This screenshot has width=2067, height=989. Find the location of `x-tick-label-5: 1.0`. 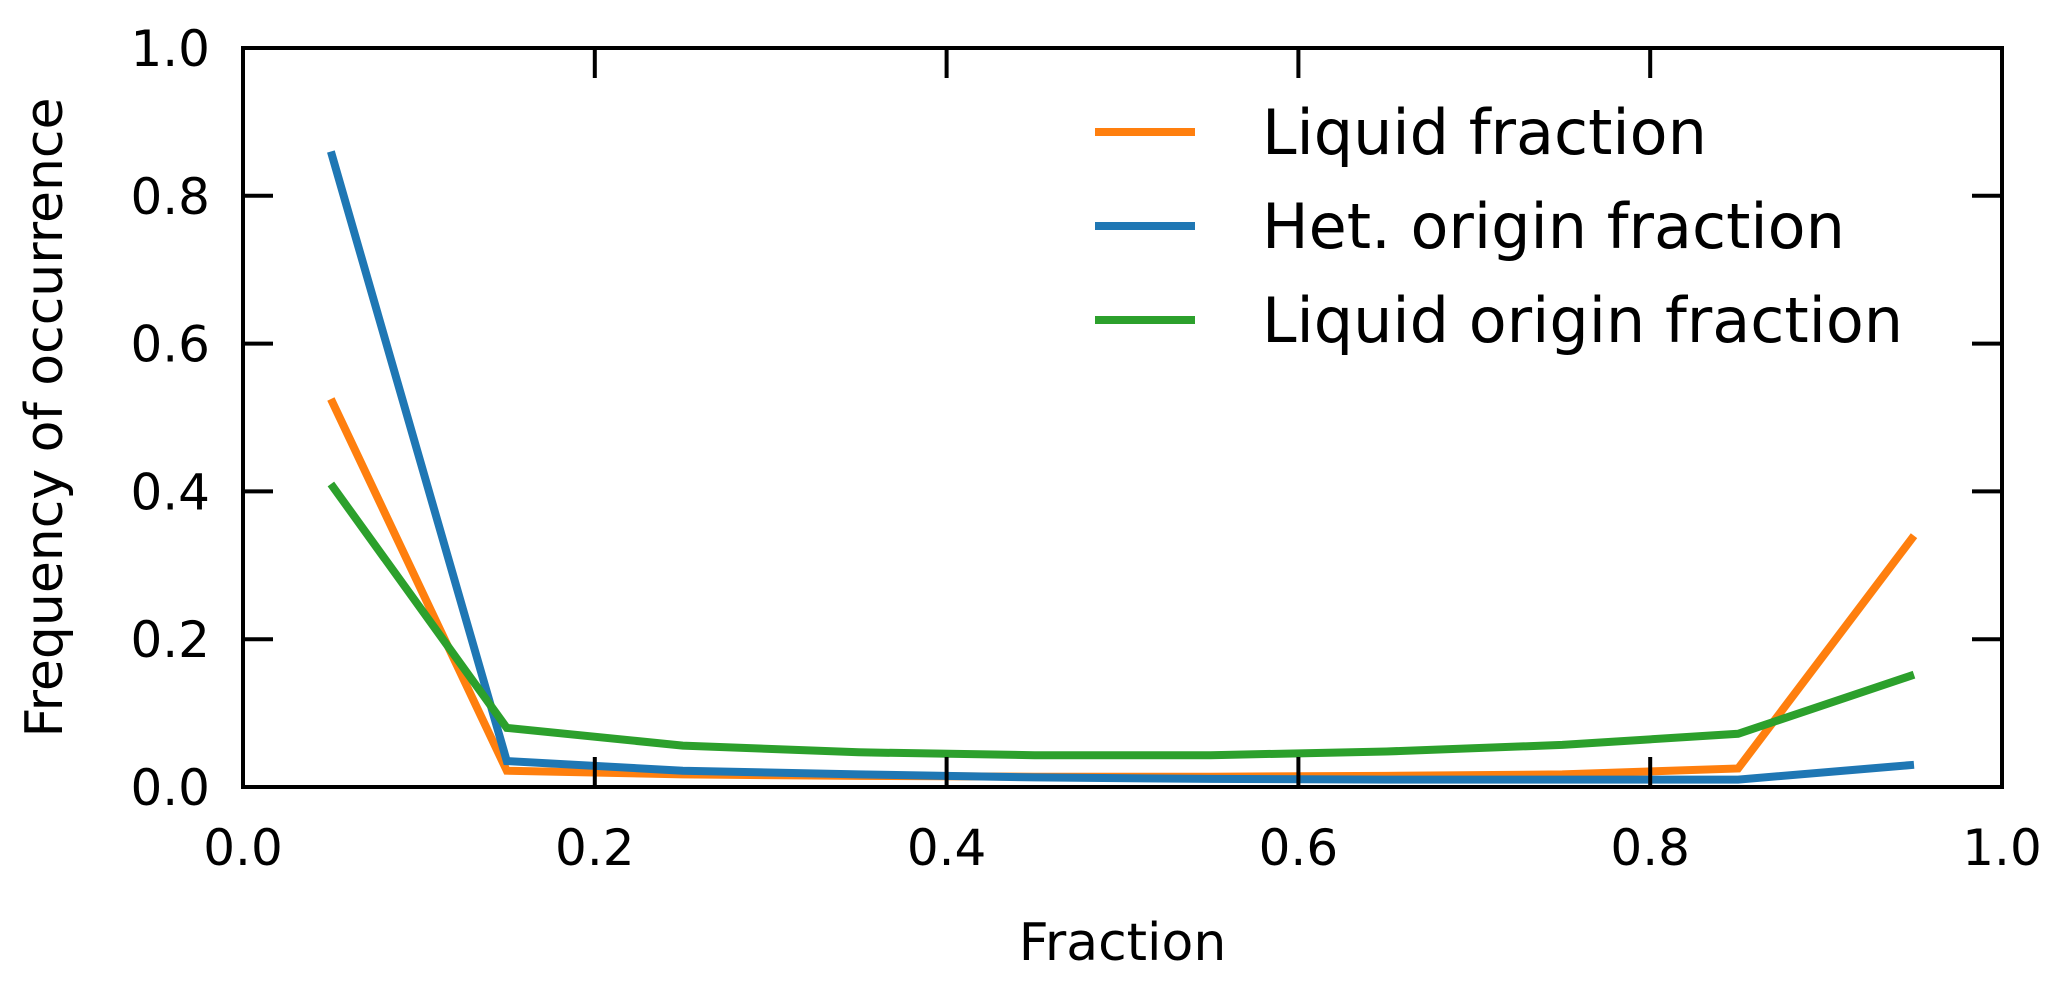

x-tick-label-5: 1.0 is located at coordinates (2002, 848).